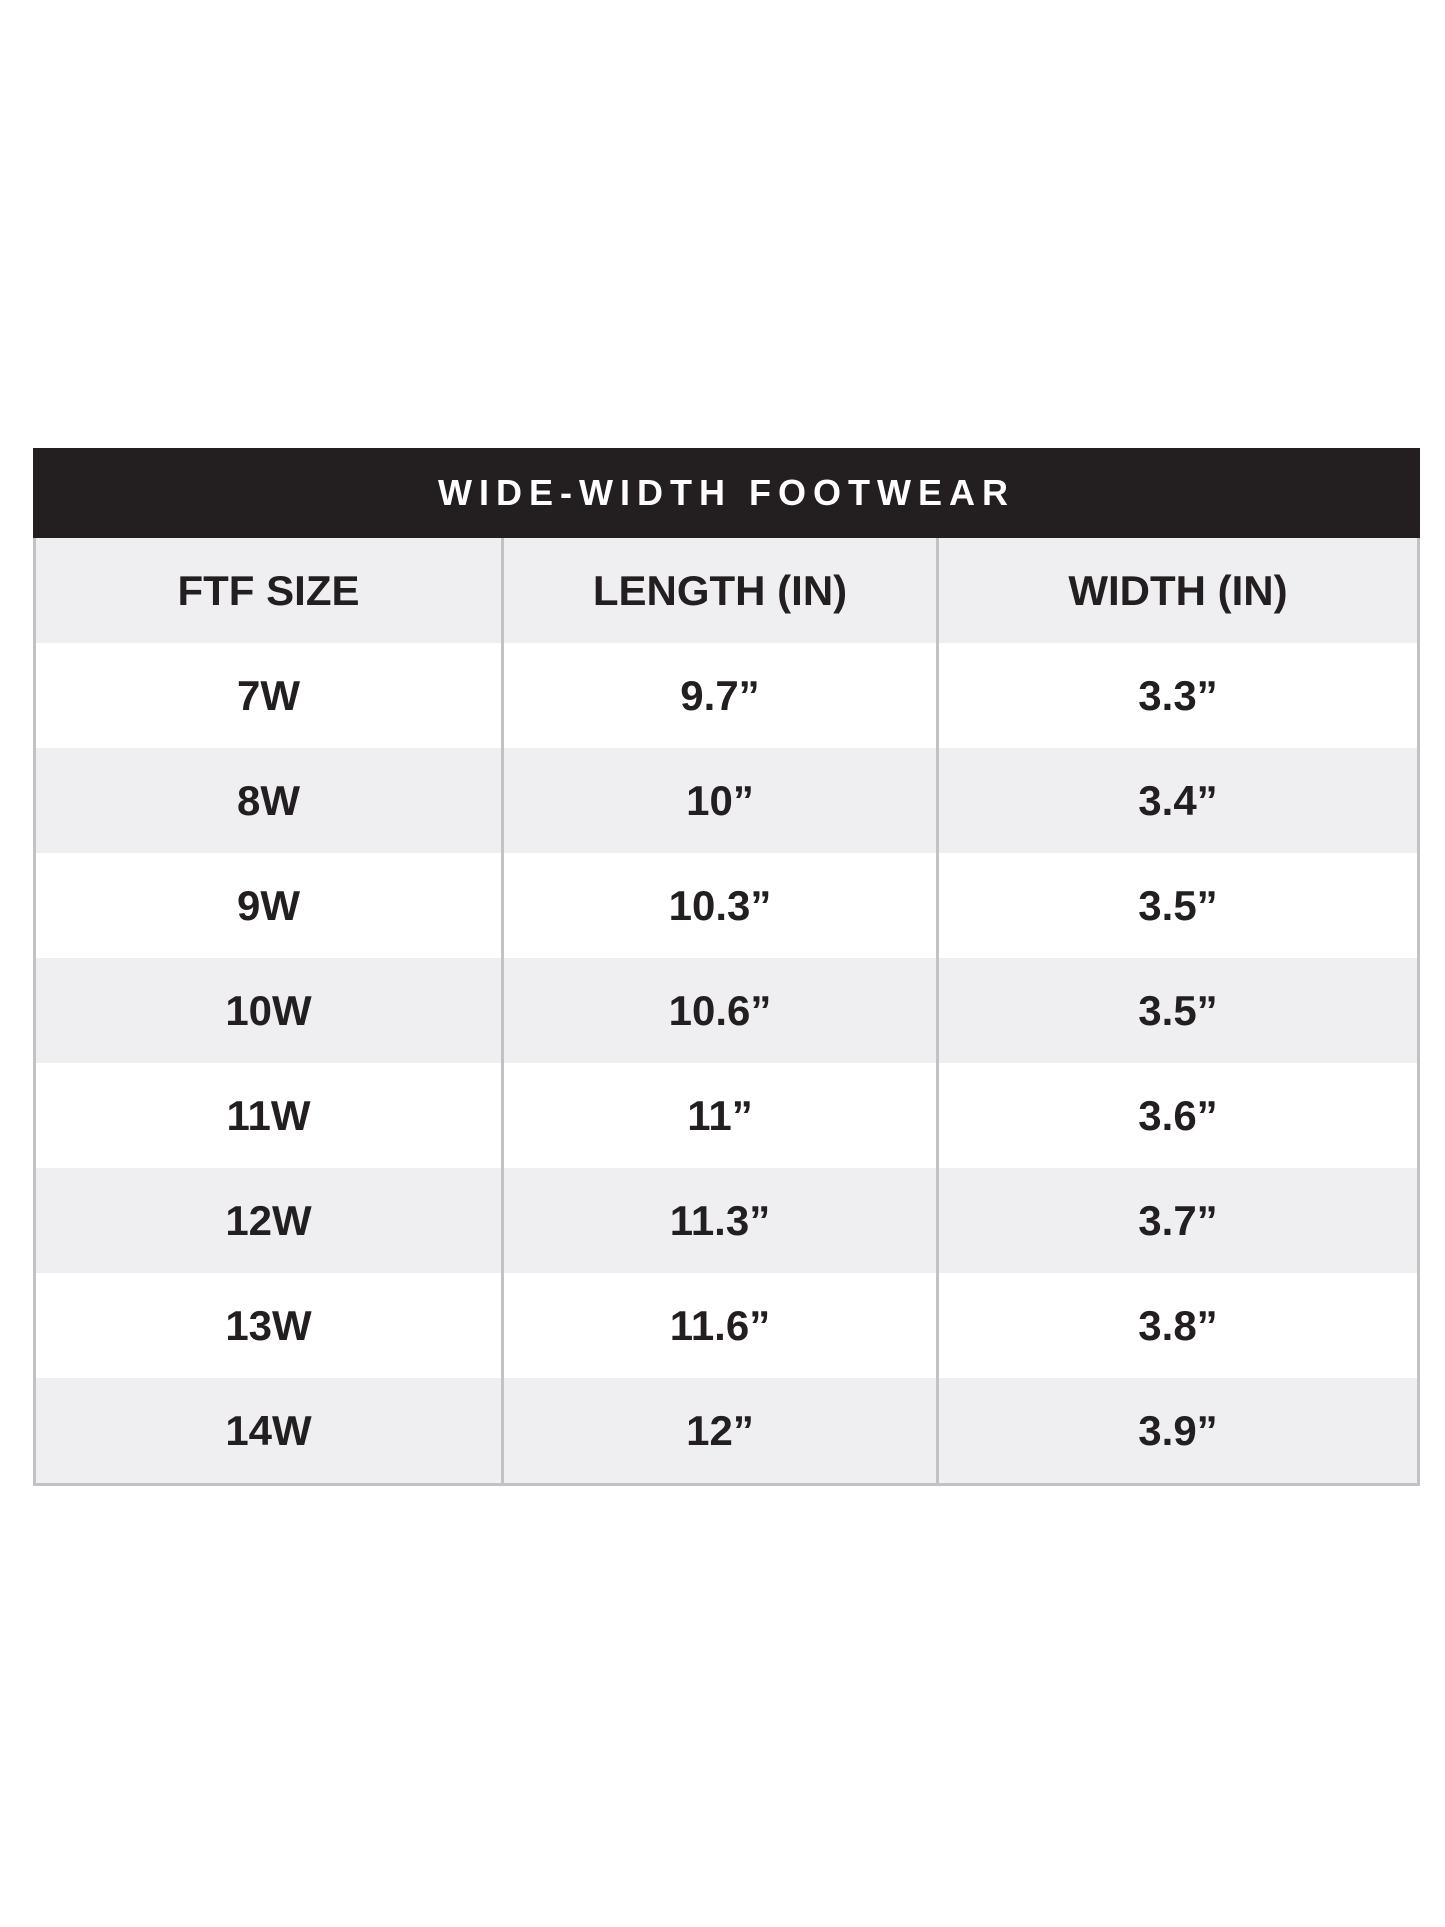 The image size is (1445, 1927). I want to click on size-cell: 11W, so click(268, 1115).